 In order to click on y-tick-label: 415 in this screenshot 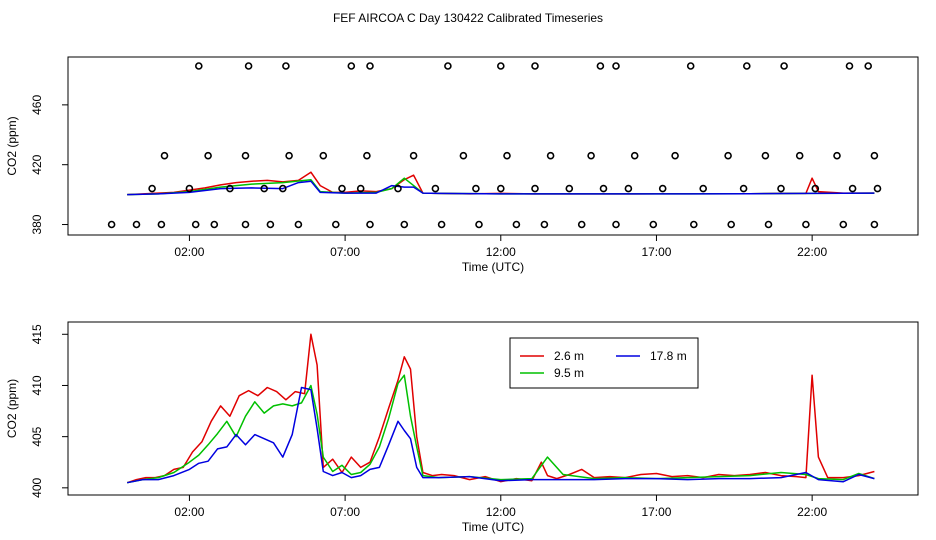, I will do `click(37, 334)`.